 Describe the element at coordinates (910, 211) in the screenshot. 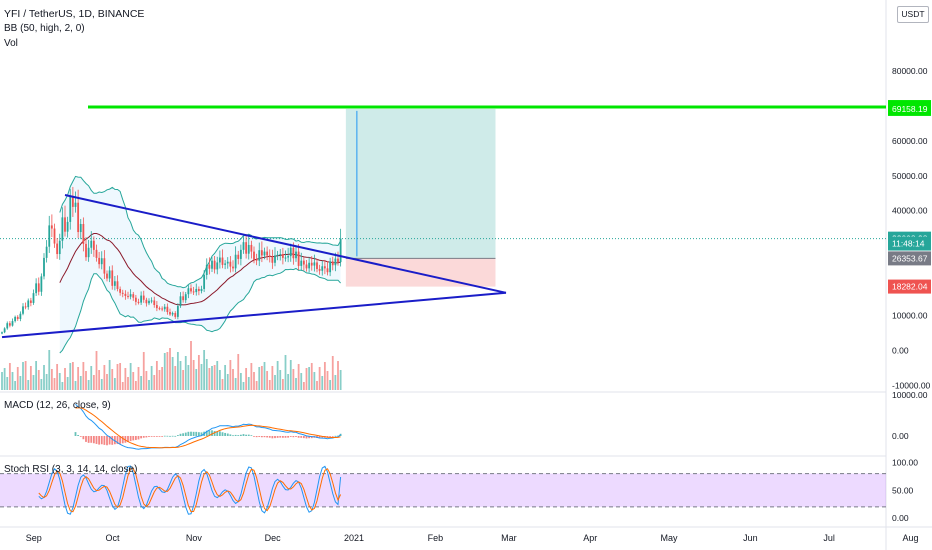

I see `price-tick-label: 40000.00` at that location.